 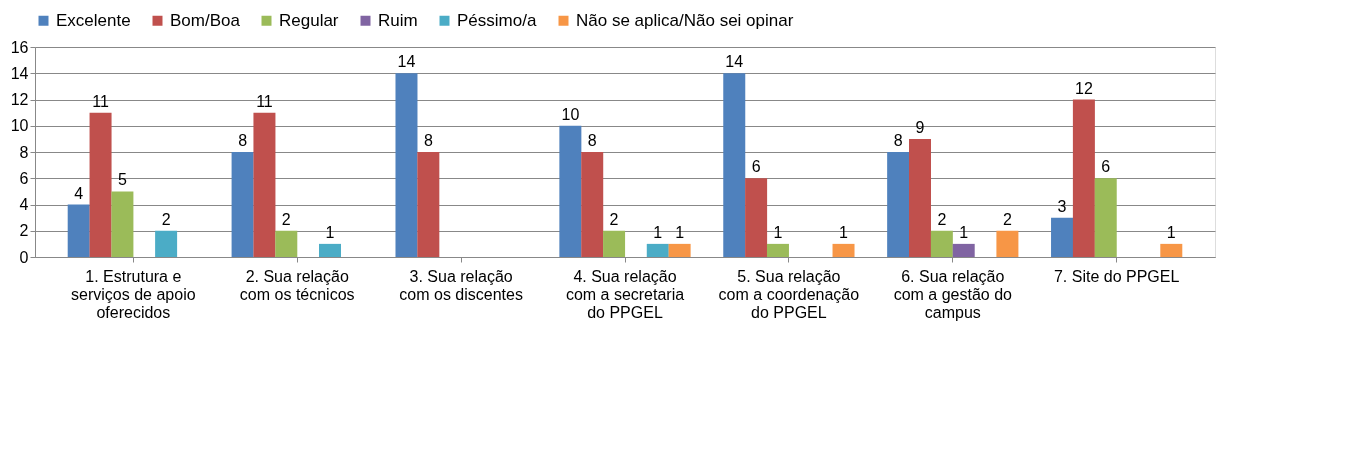 What do you see at coordinates (19, 126) in the screenshot?
I see `y-tick-label: 10` at bounding box center [19, 126].